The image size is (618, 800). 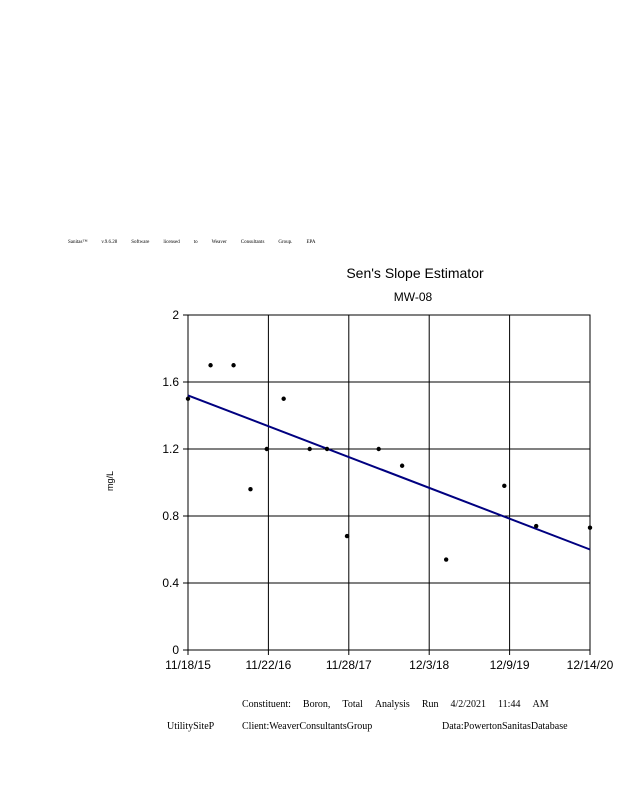 I want to click on footer-word: Analysis, so click(x=392, y=704).